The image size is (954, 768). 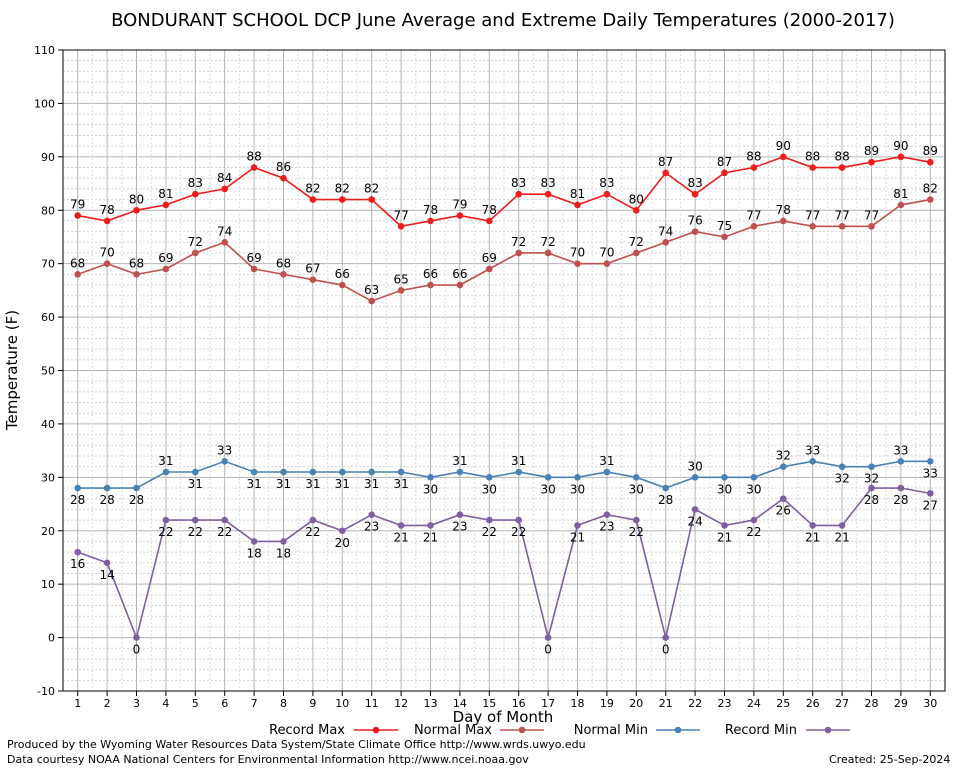 I want to click on x-tick-label: 11, so click(x=372, y=703).